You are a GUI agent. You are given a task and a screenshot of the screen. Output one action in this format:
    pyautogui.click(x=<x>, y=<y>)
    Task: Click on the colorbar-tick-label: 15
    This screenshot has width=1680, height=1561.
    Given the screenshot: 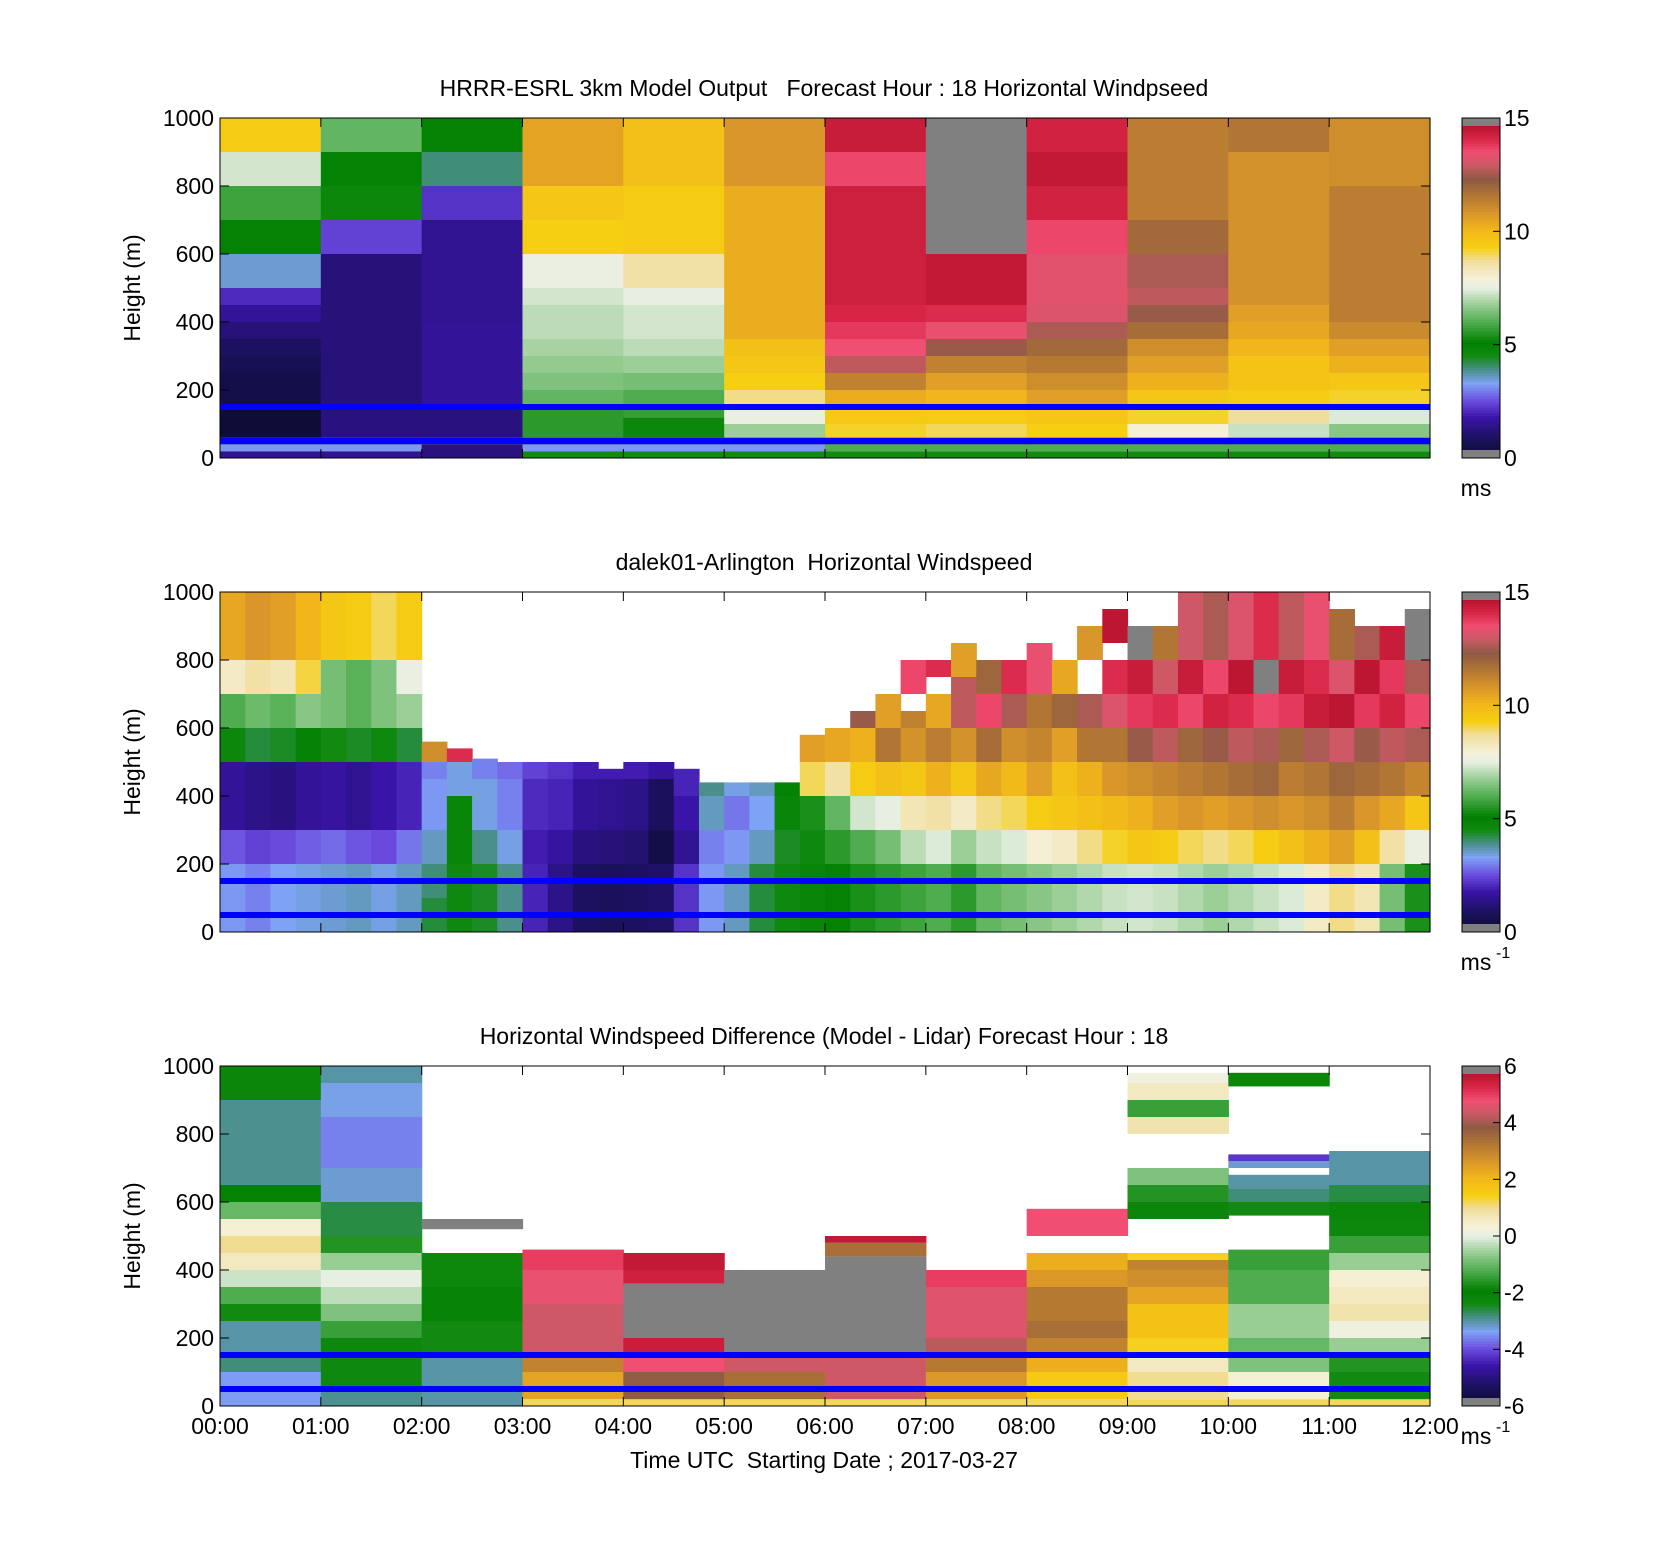 What is the action you would take?
    pyautogui.click(x=1517, y=118)
    